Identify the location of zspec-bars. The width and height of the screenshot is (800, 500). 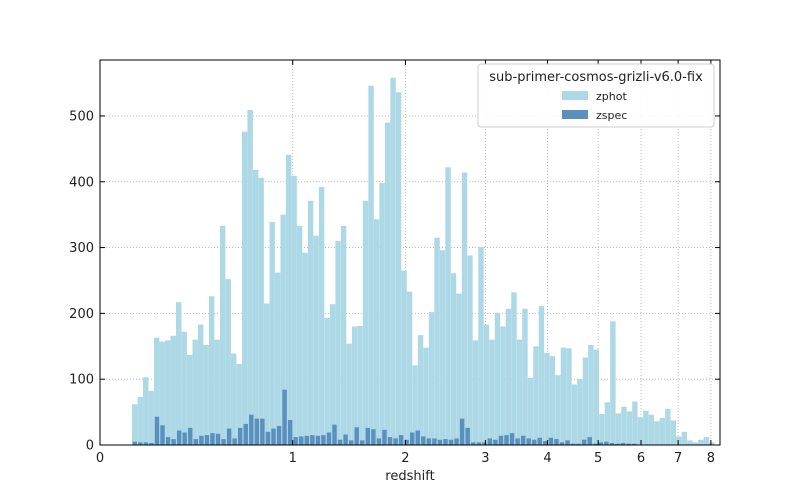
(384, 417).